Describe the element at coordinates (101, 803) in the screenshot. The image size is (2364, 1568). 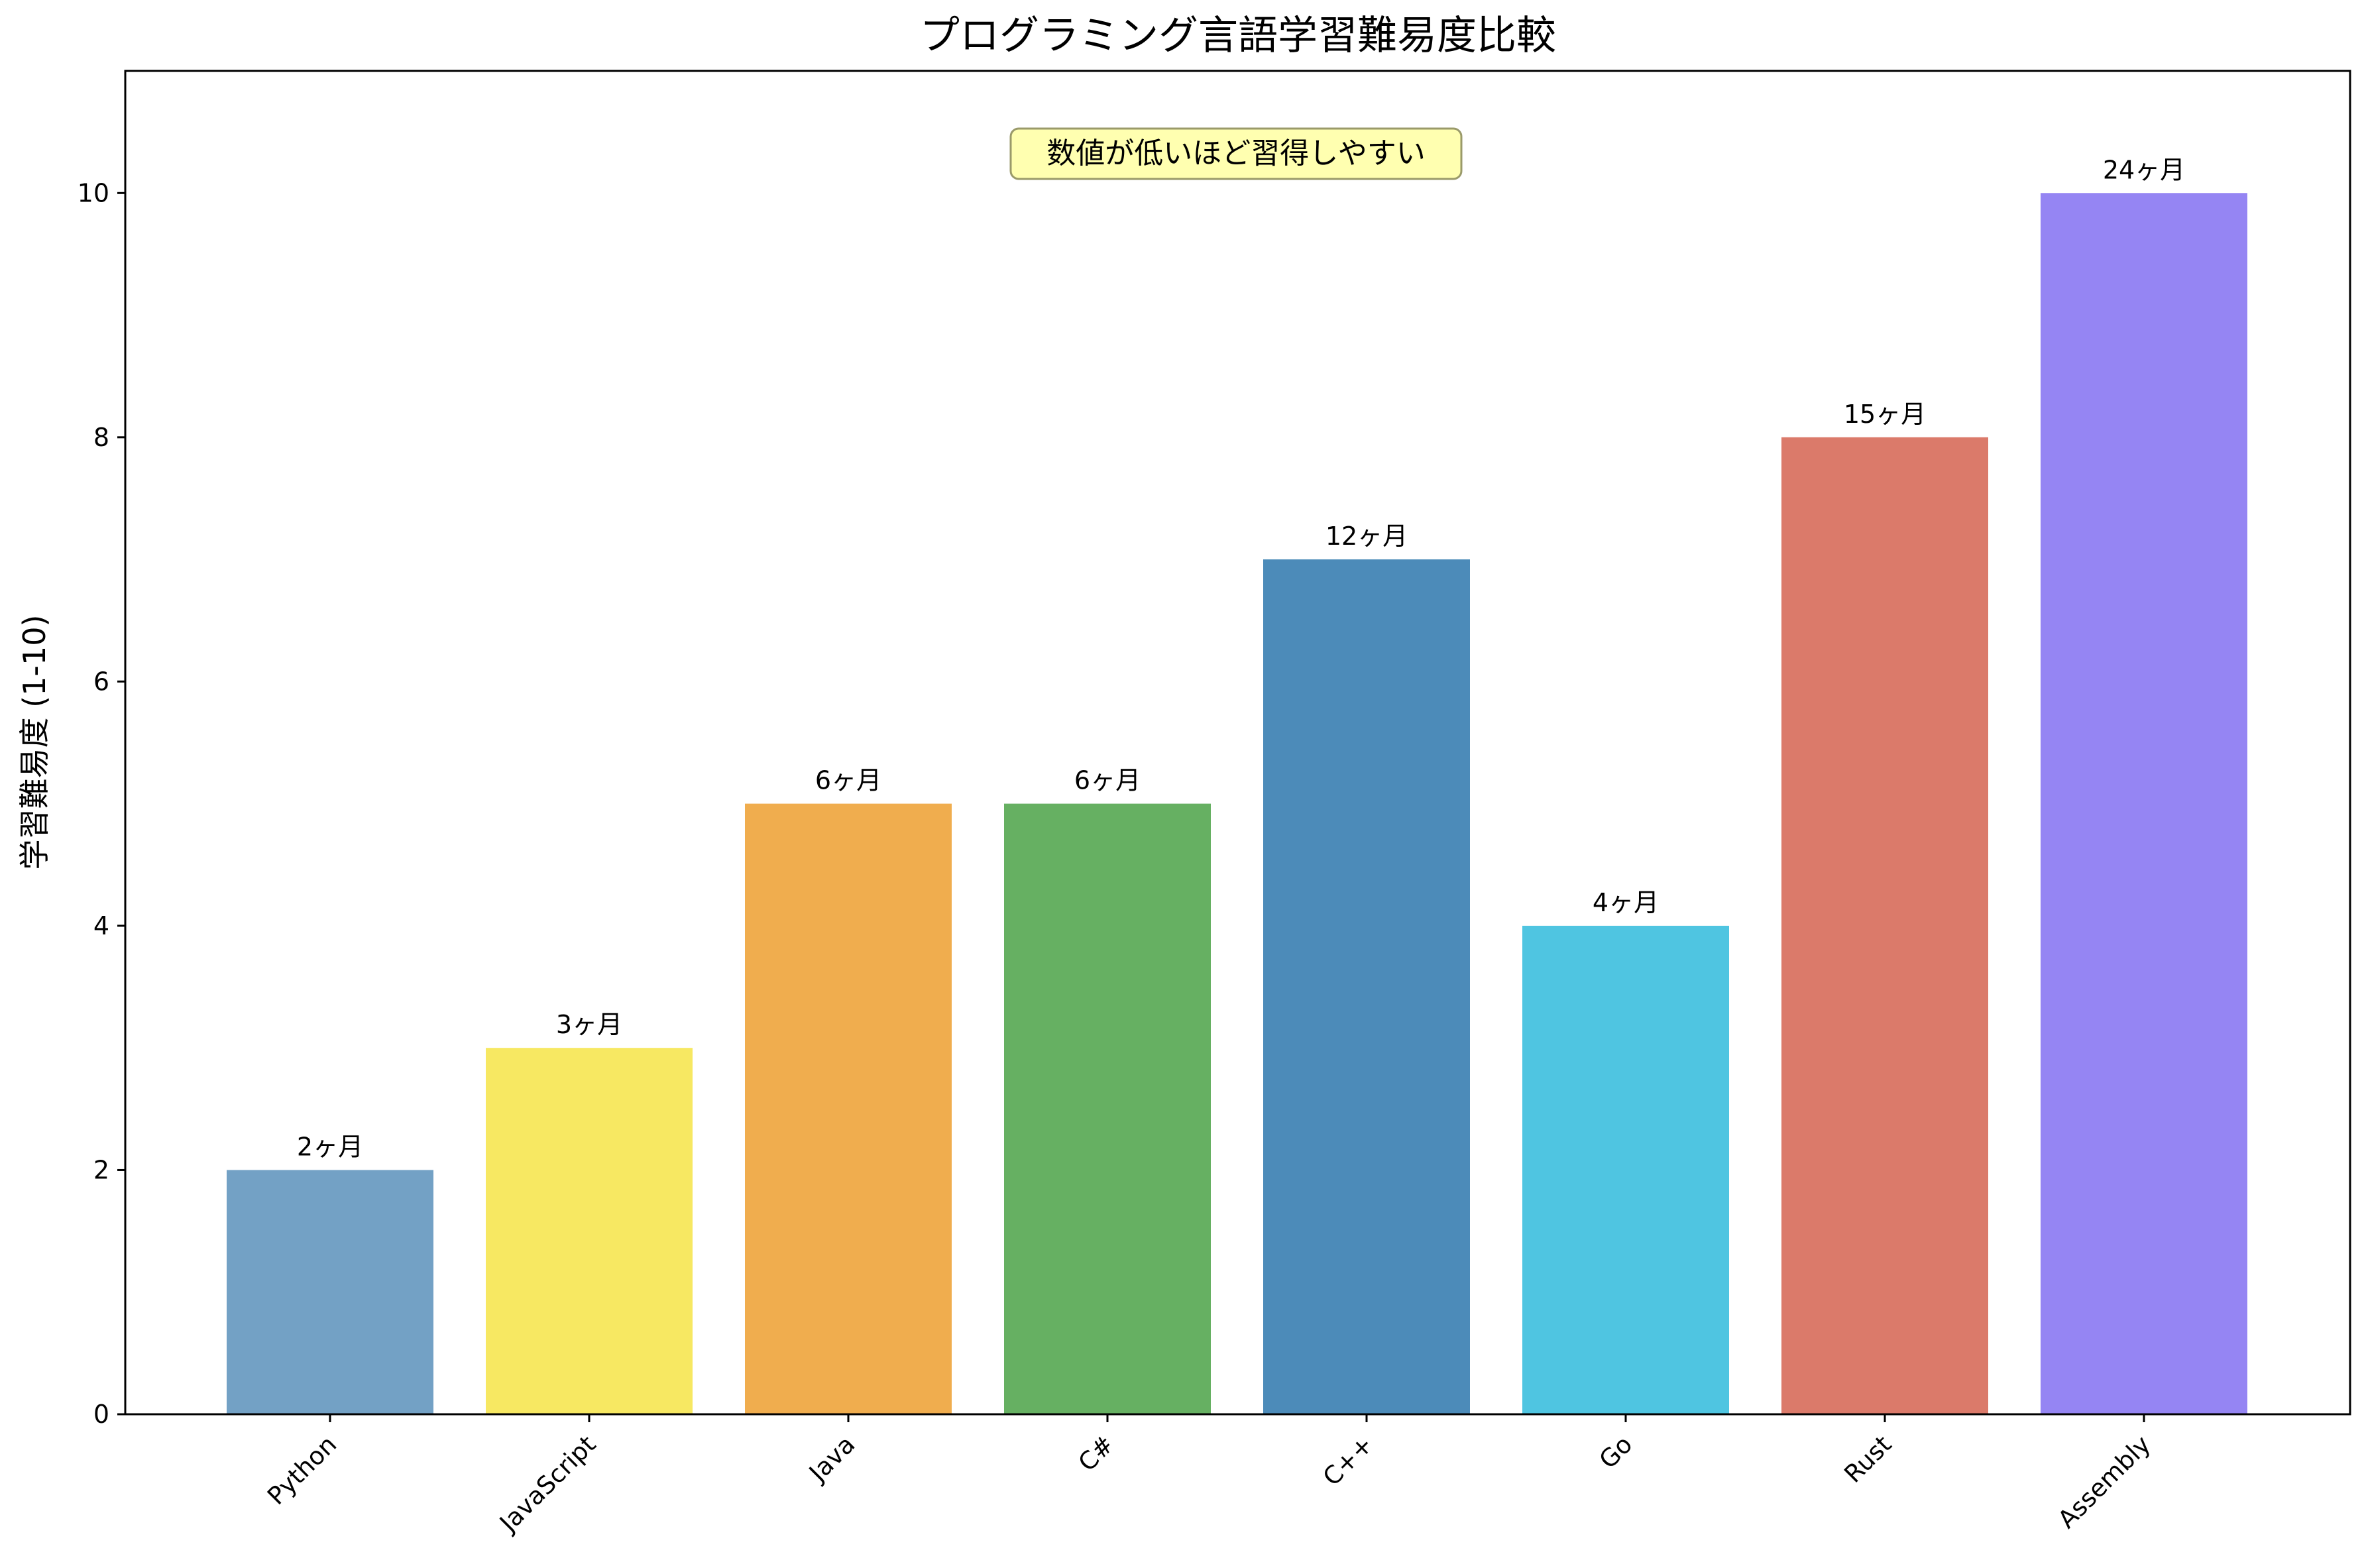
I see `y-axis-ticks: 0 2 4 6 8 10` at that location.